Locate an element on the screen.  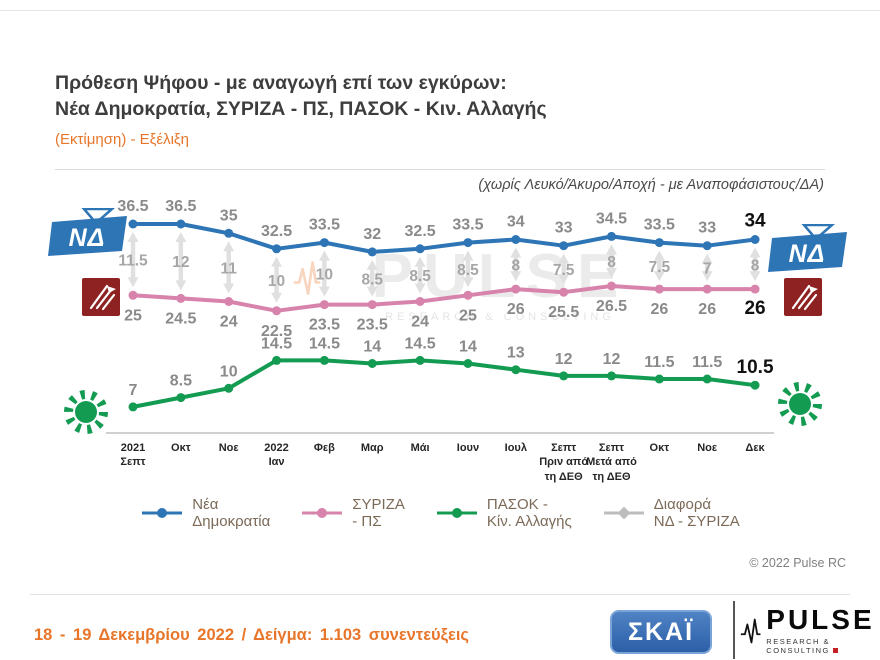
nd-value-label: 36.5 is located at coordinates (180, 206).